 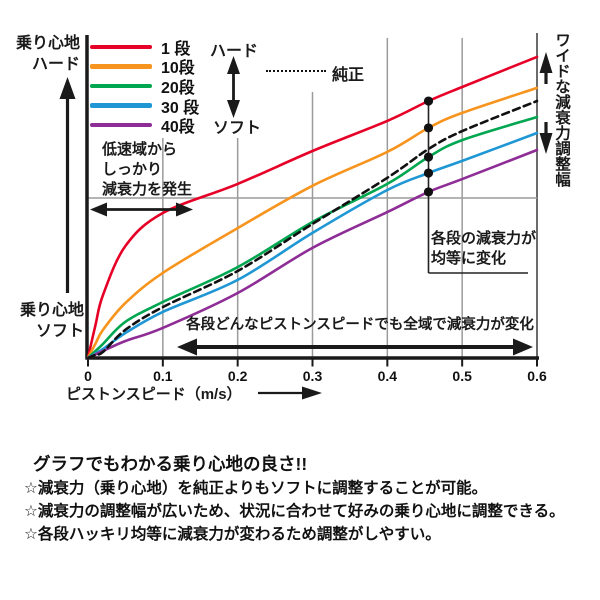 What do you see at coordinates (88, 376) in the screenshot?
I see `x-tick-label: 0` at bounding box center [88, 376].